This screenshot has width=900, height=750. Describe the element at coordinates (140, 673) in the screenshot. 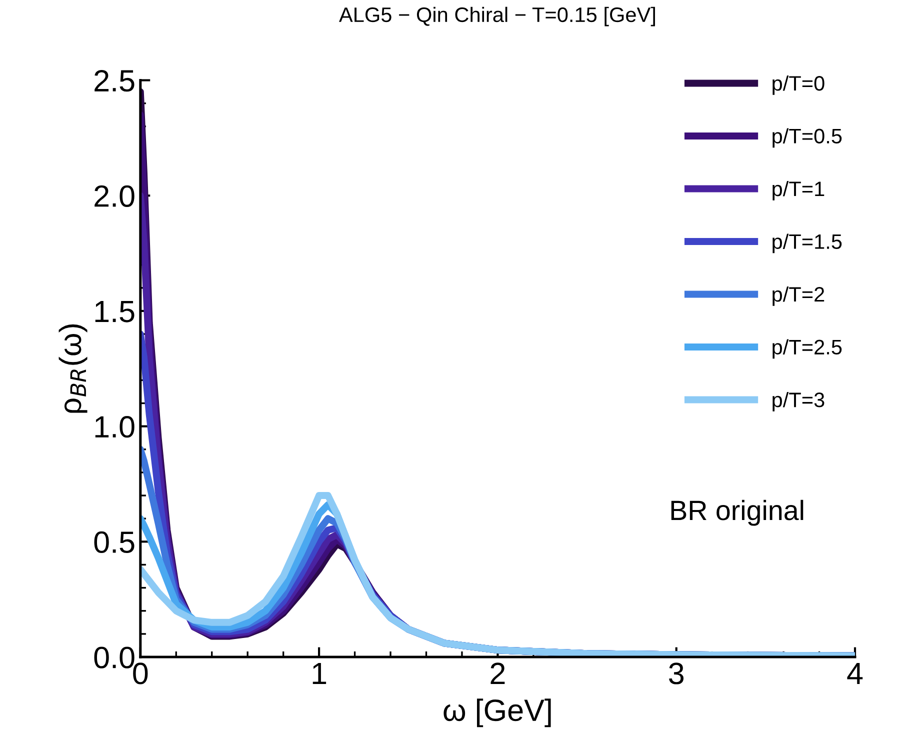

I see `x-tick-label: 0` at that location.